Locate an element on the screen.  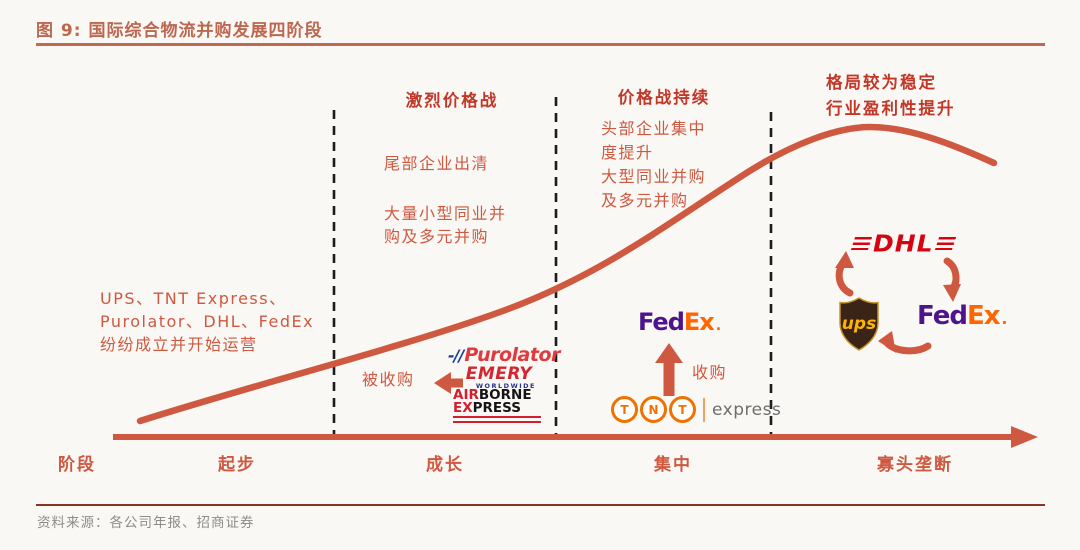
airborne-line2: EXPRESS is located at coordinates (497, 407).